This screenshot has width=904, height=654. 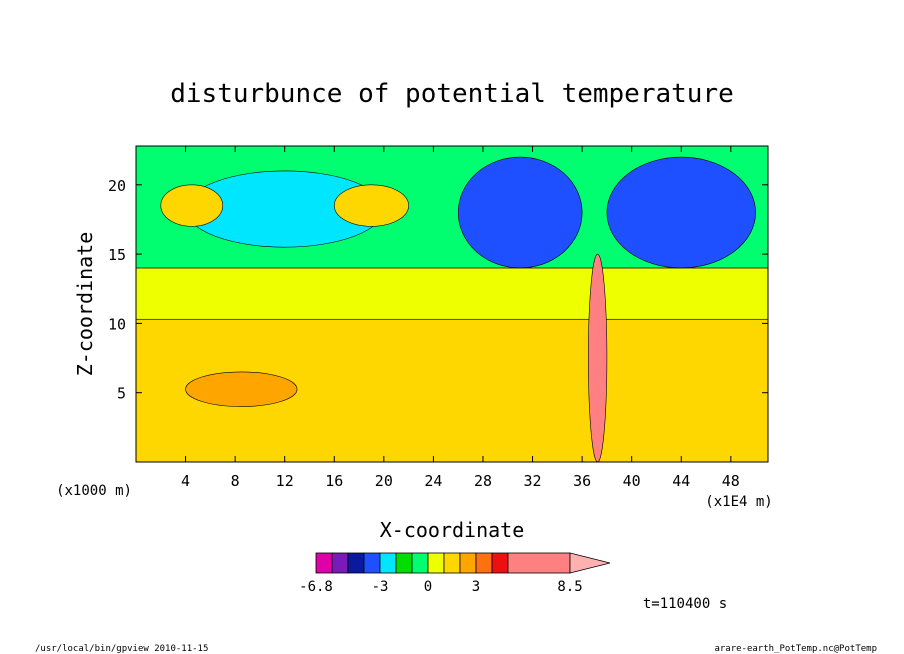 I want to click on y-tick-label: 5, so click(x=121, y=394).